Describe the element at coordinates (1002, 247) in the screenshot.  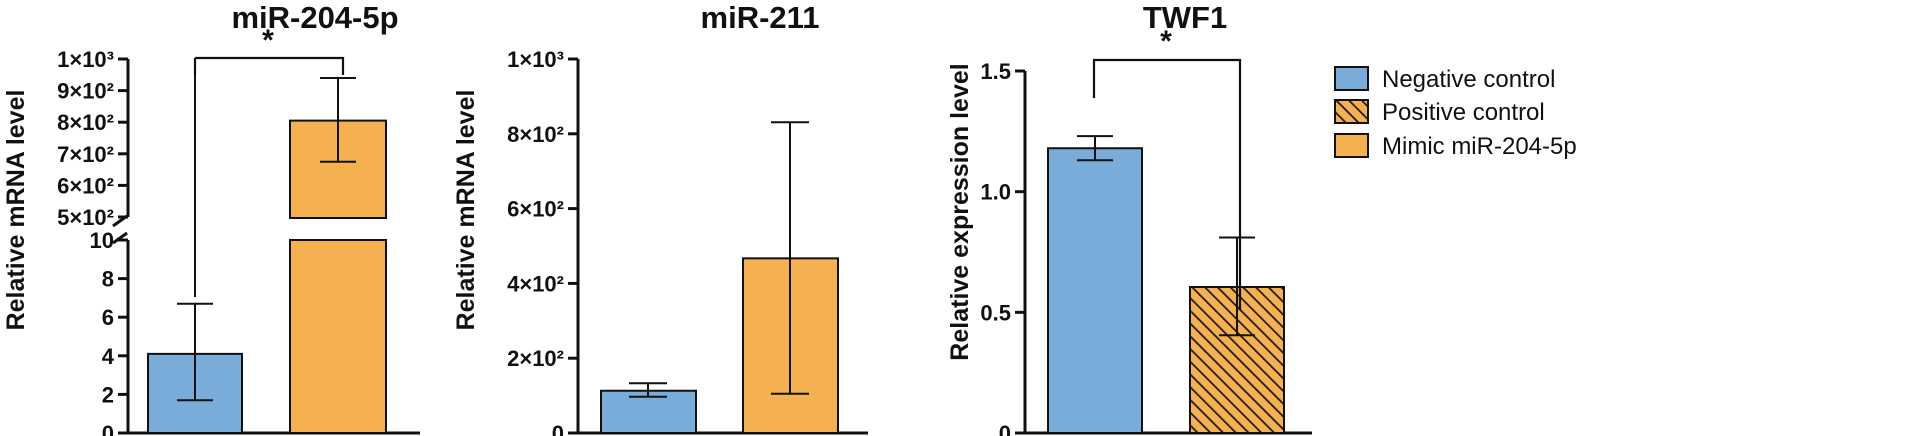
I see `y-ticks: 0 0.5 1.0 1.5` at that location.